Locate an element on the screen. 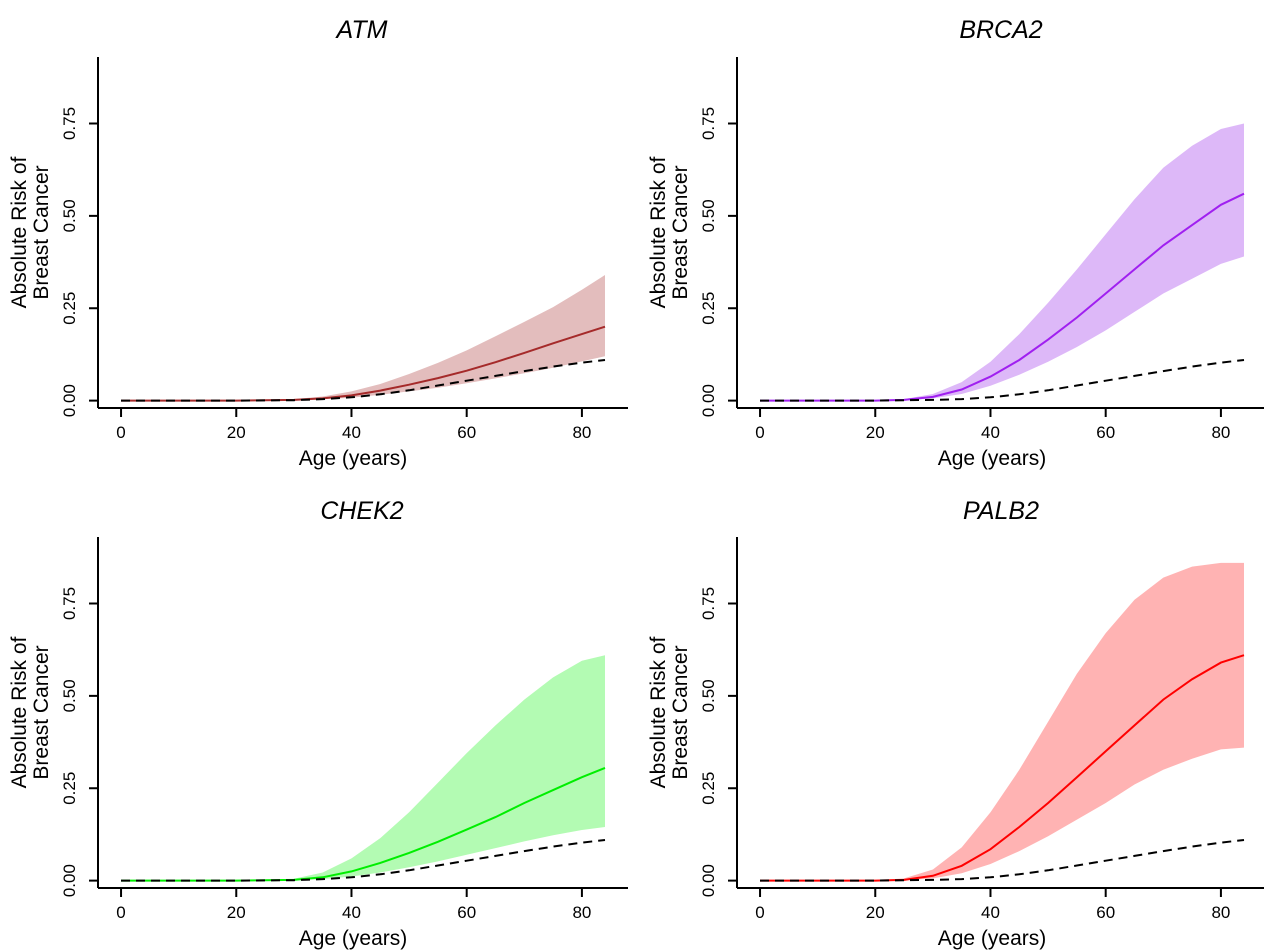 The width and height of the screenshot is (1264, 951). panel-title: ATM is located at coordinates (361, 30).